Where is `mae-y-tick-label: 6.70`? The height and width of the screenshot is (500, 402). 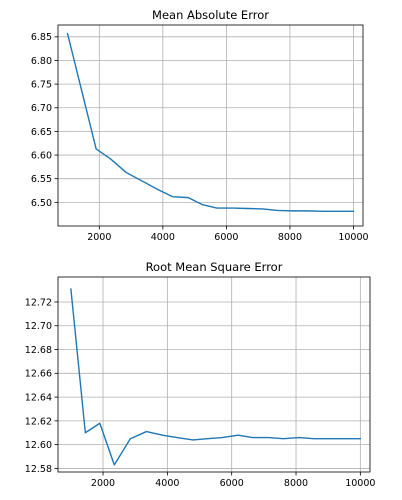
mae-y-tick-label: 6.70 is located at coordinates (41, 108).